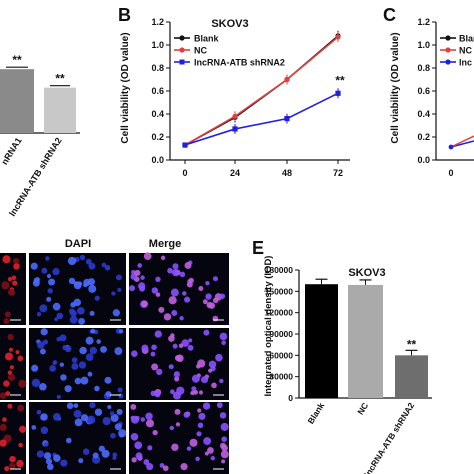  I want to click on panel-b-significance: **, so click(340, 80).